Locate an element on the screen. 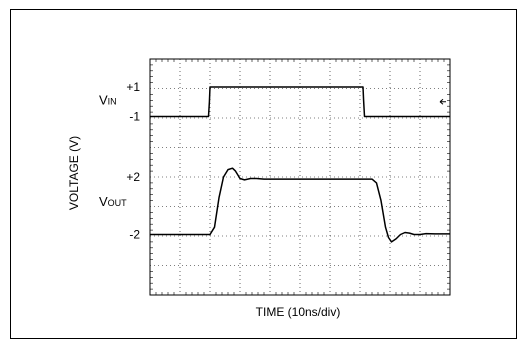 This screenshot has width=531, height=348. tick-labels: +1 -1 +2 -2 is located at coordinates (133, 161).